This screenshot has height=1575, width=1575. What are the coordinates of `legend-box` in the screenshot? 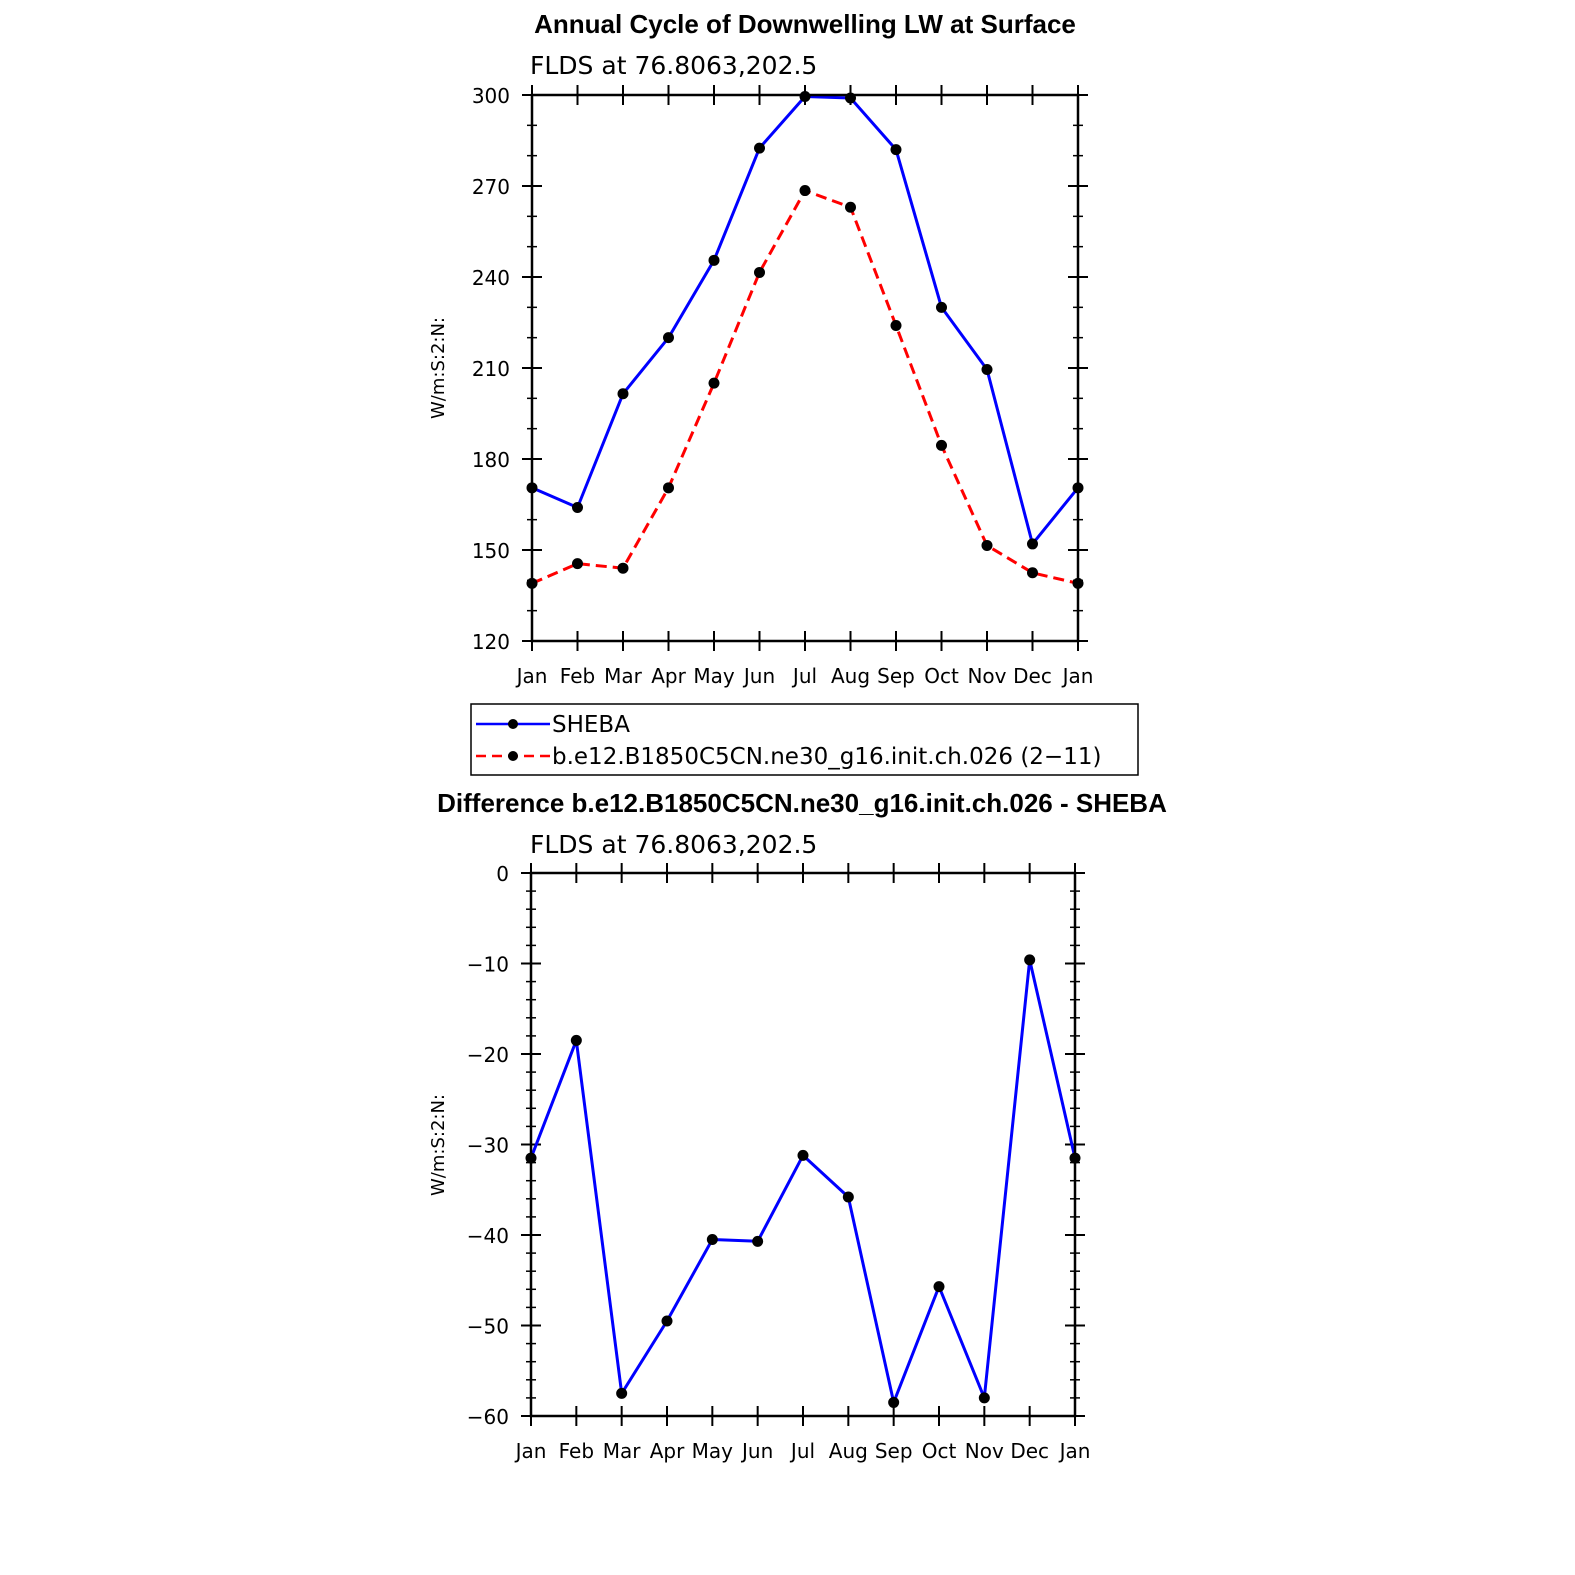 It's located at (804, 739).